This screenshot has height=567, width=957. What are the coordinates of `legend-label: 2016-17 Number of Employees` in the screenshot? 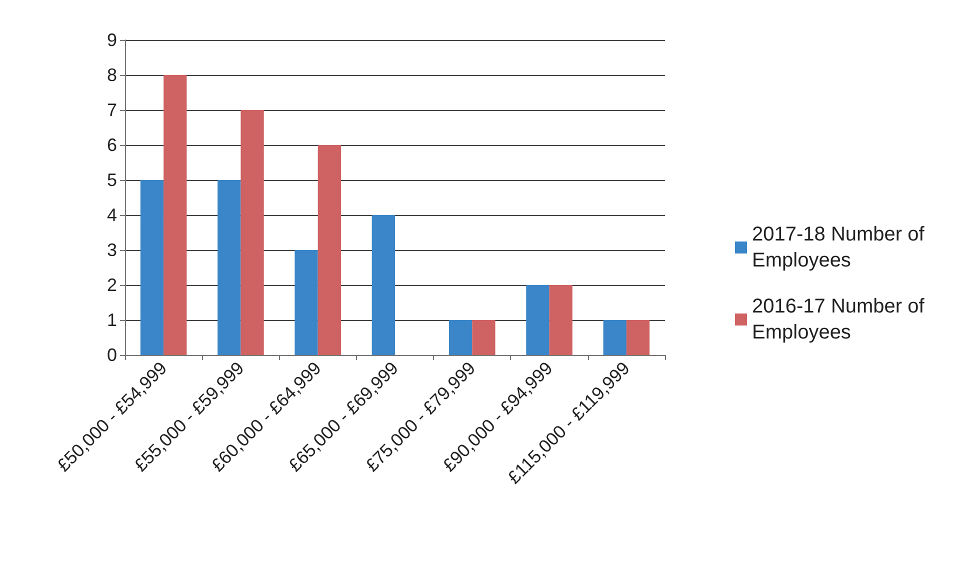 It's located at (841, 320).